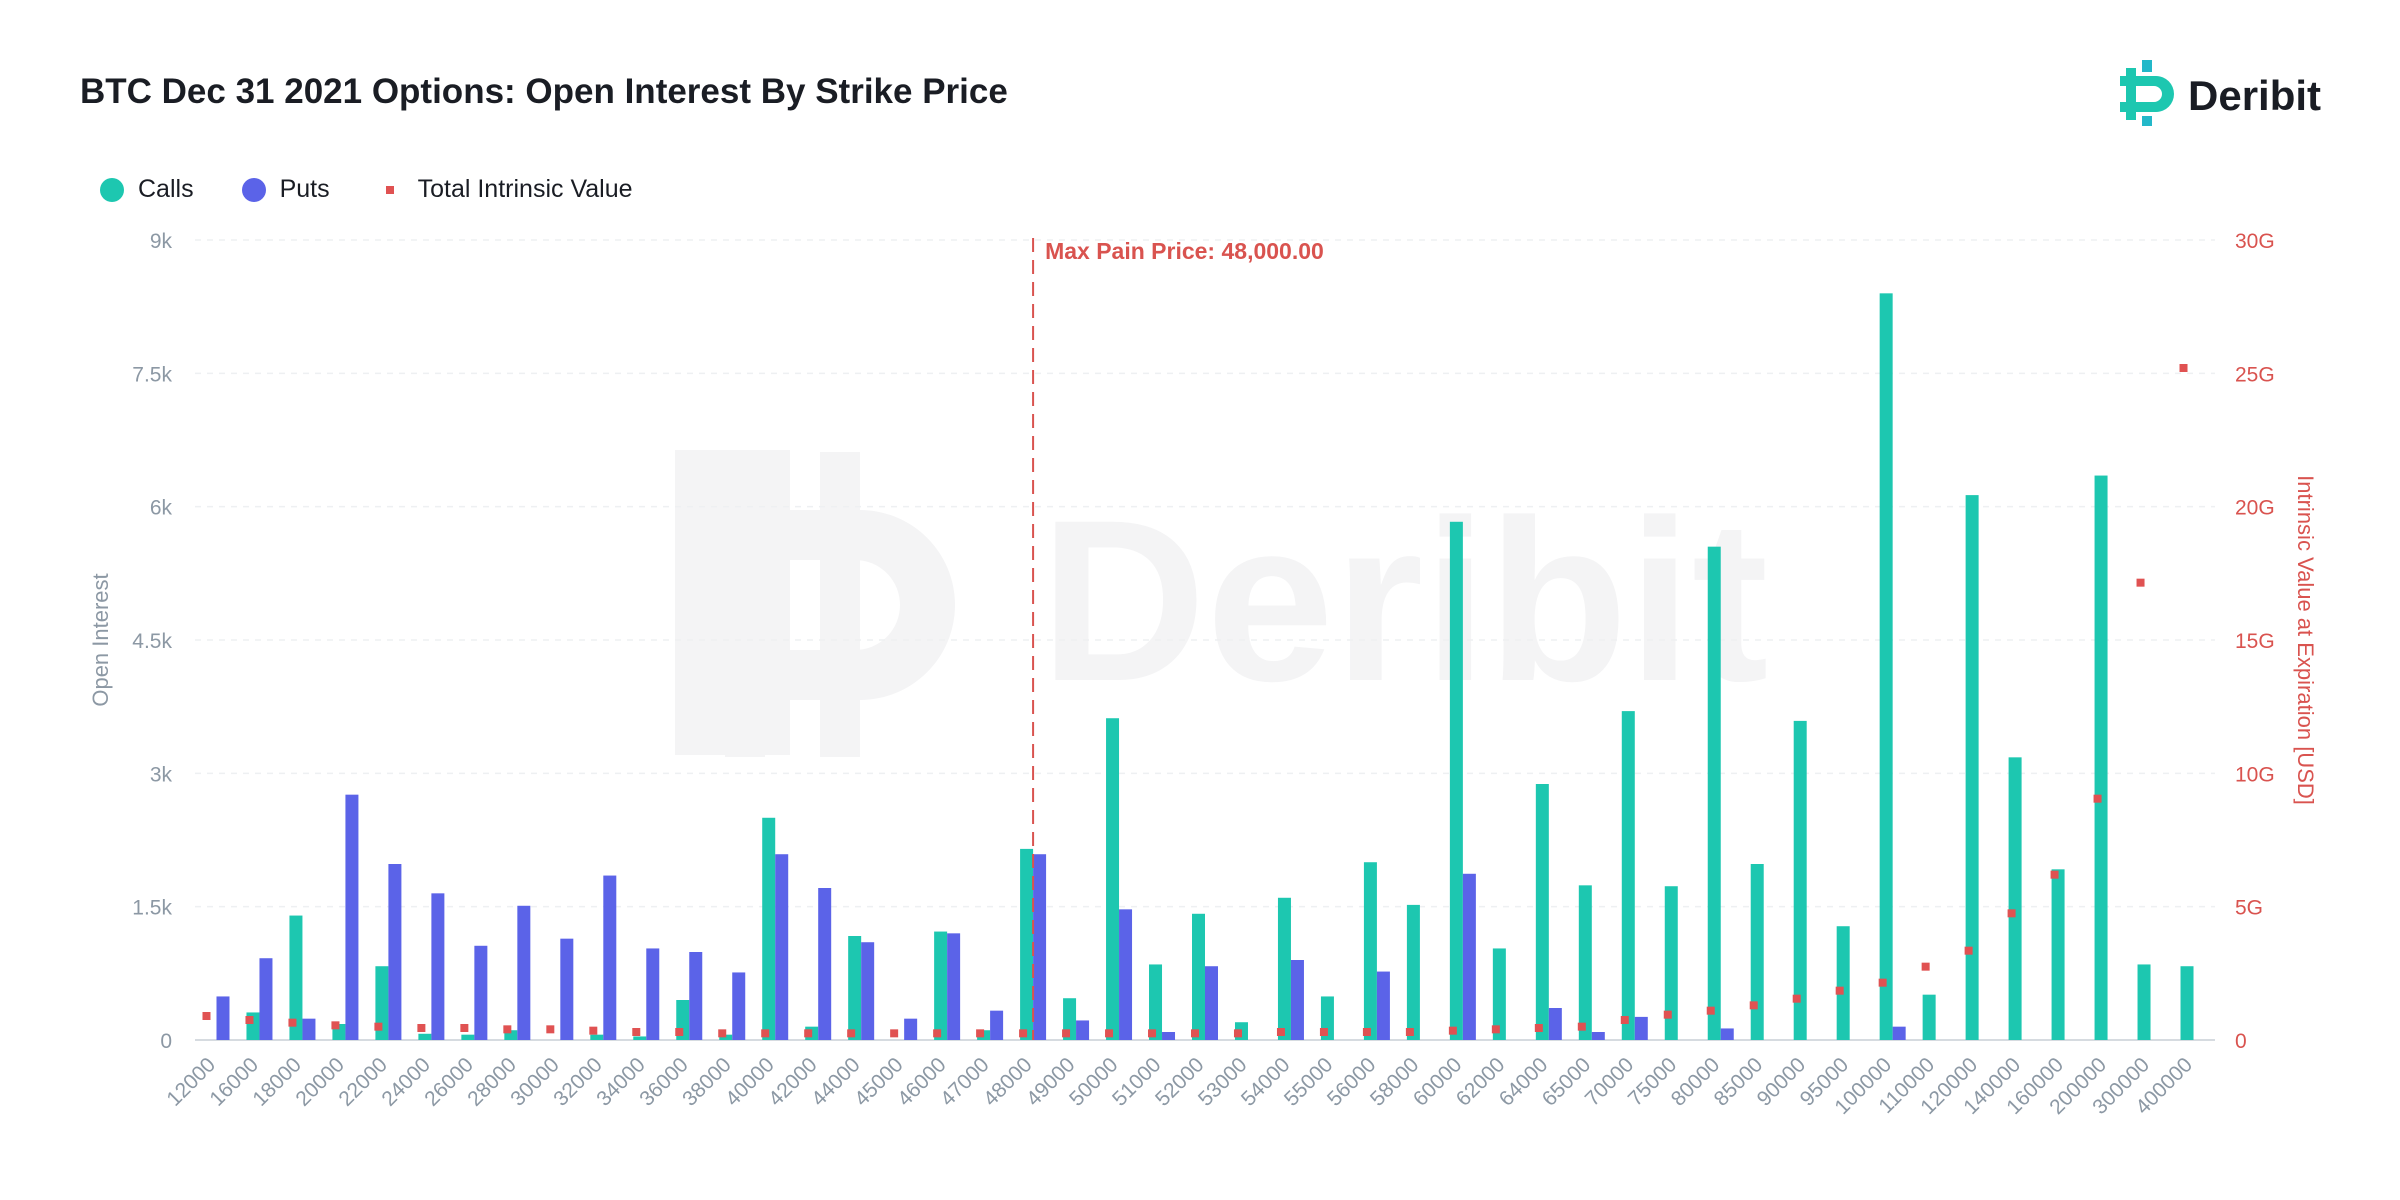 Image resolution: width=2400 pixels, height=1200 pixels. I want to click on y-axis-title: Open Interest, so click(100, 639).